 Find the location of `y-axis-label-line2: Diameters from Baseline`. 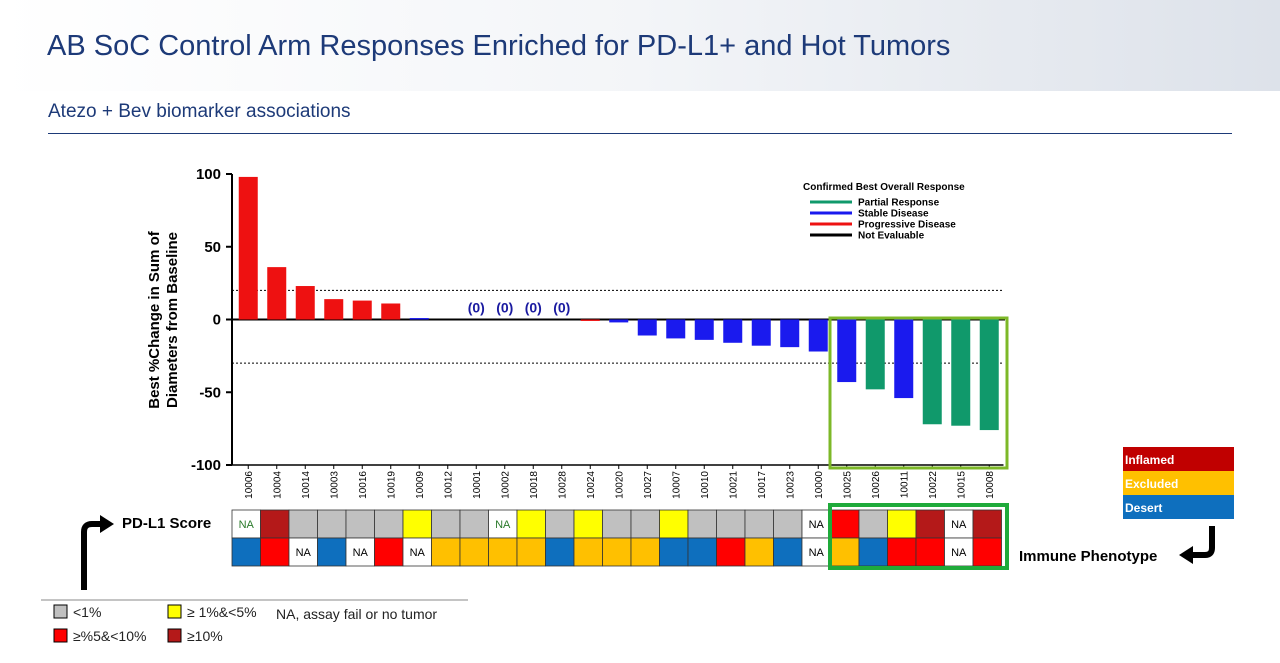

y-axis-label-line2: Diameters from Baseline is located at coordinates (172, 320).